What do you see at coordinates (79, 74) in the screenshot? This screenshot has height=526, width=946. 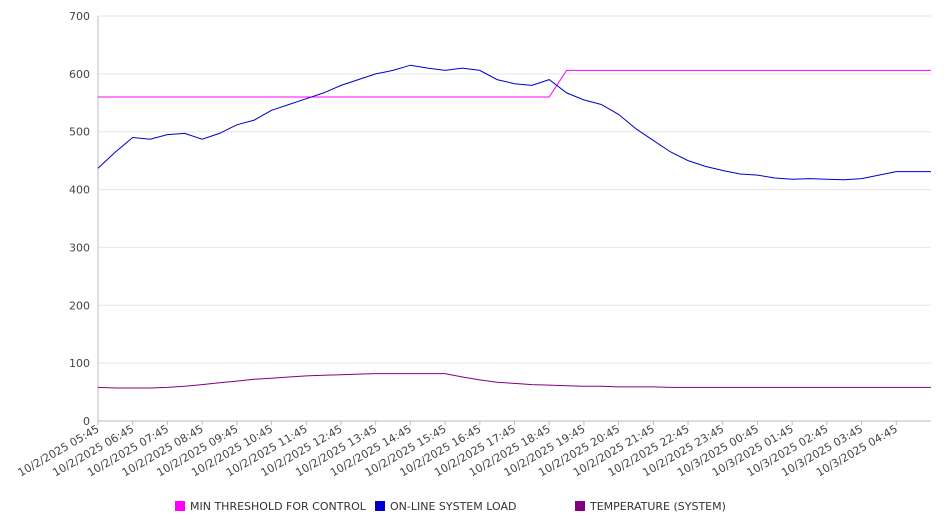 I see `y-tick-label: 600` at bounding box center [79, 74].